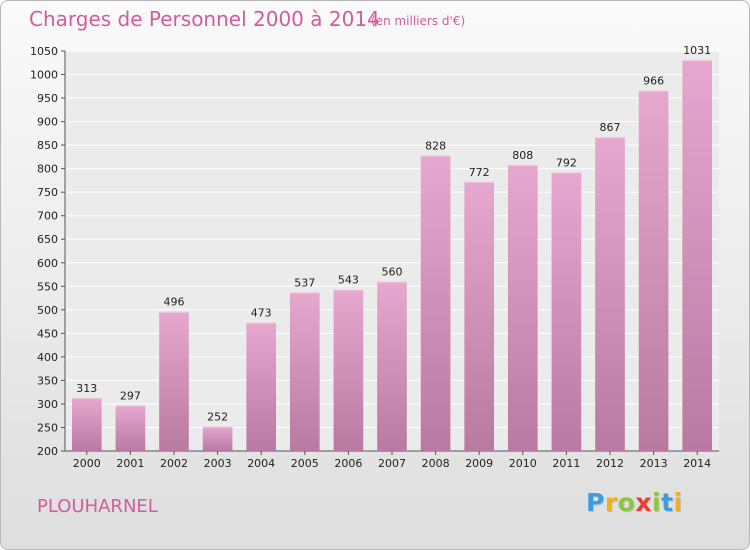  Describe the element at coordinates (86, 388) in the screenshot. I see `bar-value-label: 313` at that location.